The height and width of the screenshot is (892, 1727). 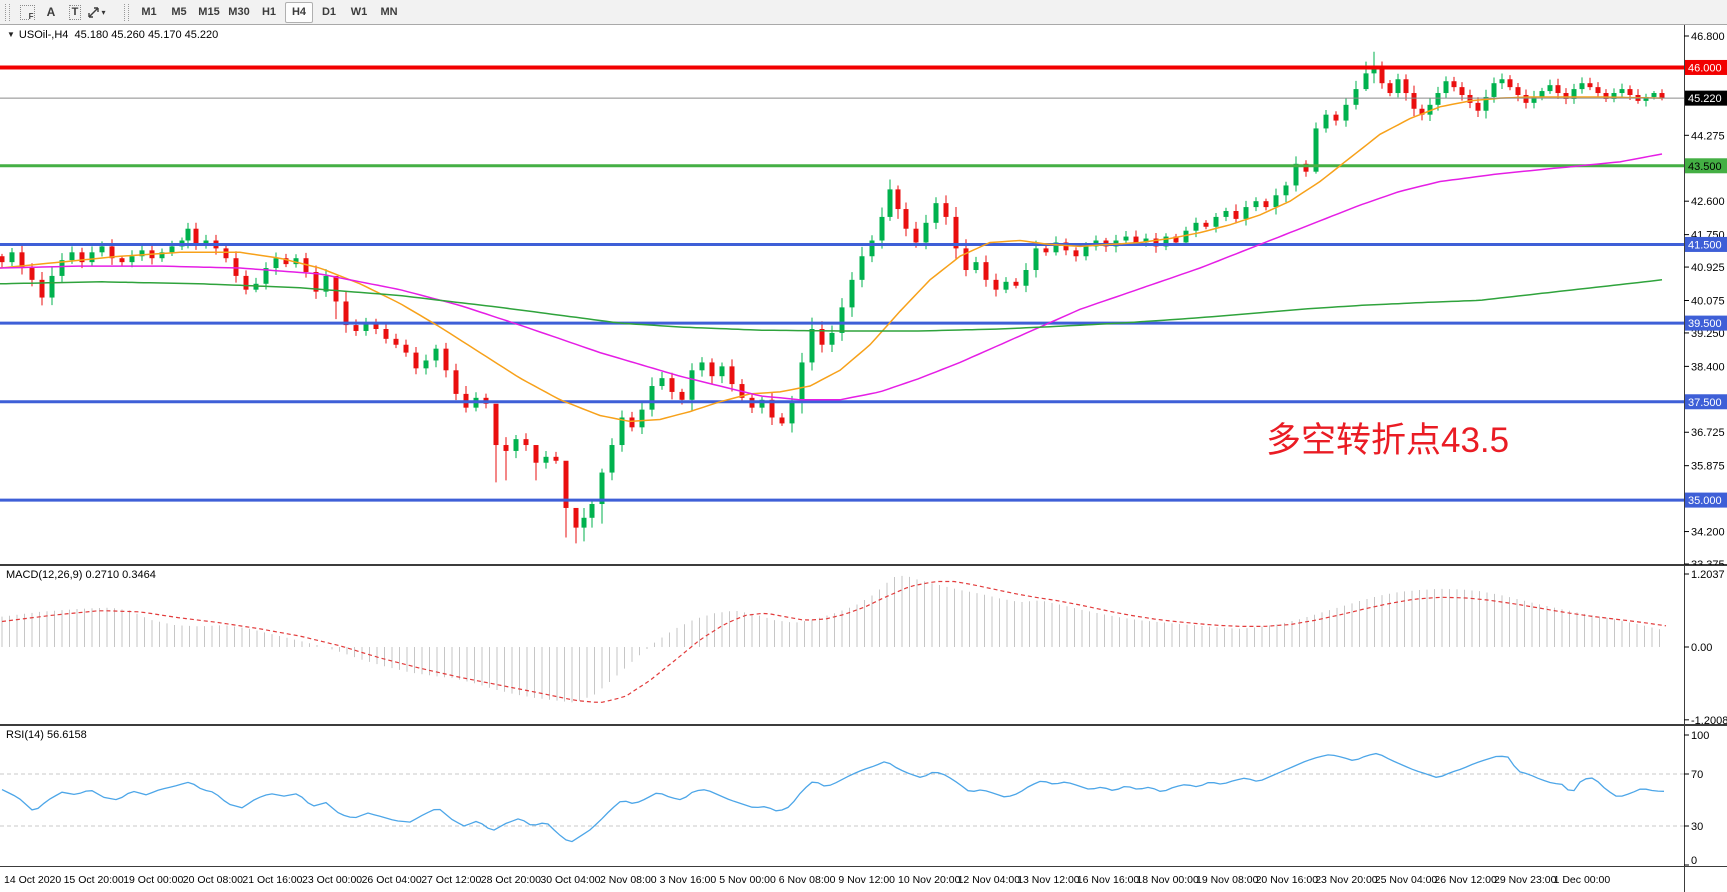 I want to click on svg-text: 21 Oct 16:00, so click(x=272, y=880).